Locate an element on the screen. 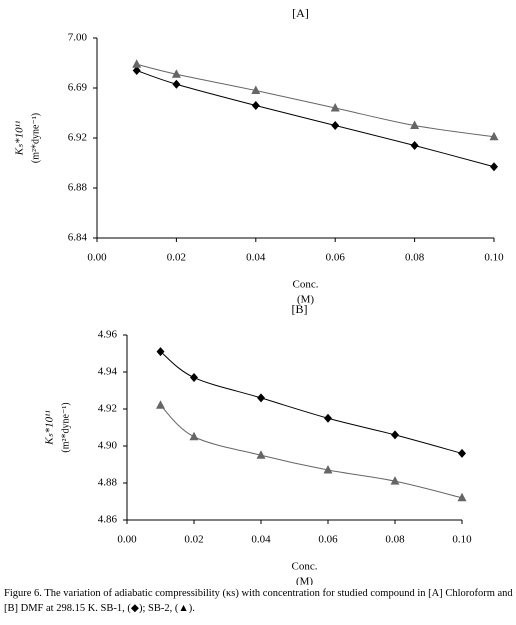 This screenshot has height=625, width=516. chart-title: [B] is located at coordinates (300, 309).